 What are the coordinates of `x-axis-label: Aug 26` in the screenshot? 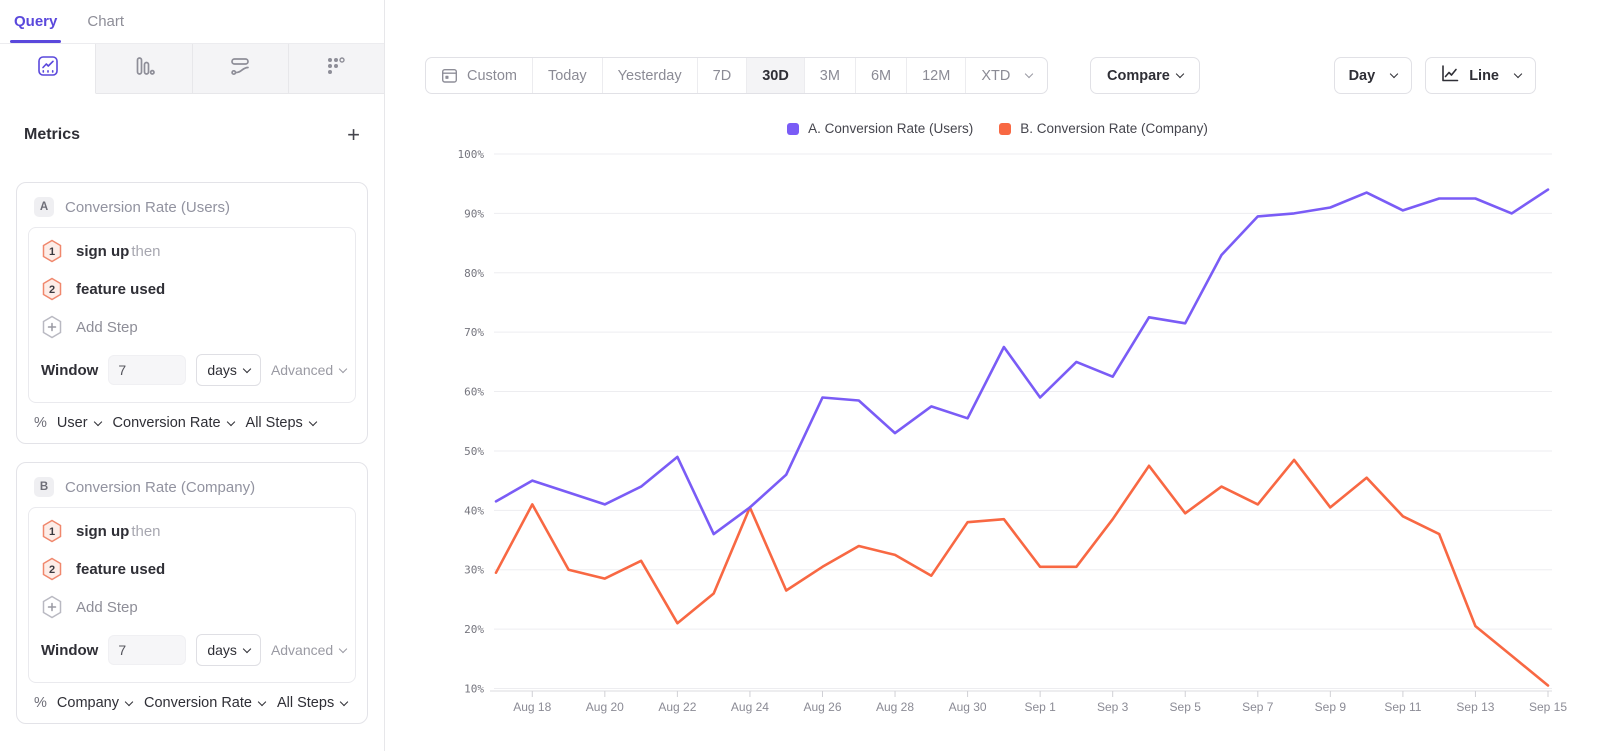 It's located at (822, 707).